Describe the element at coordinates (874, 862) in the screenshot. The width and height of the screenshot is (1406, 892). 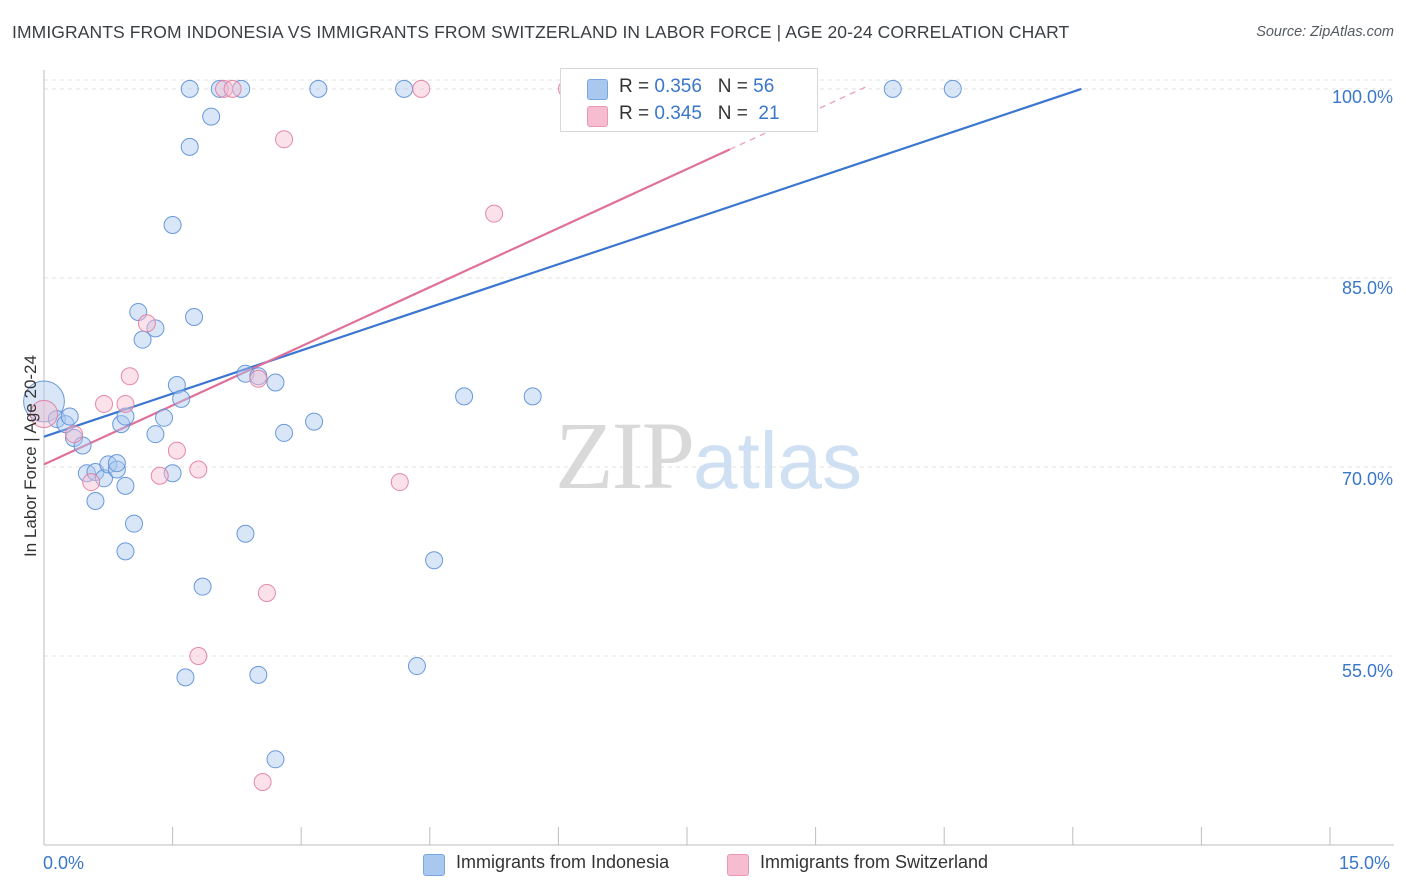
I see `series-legend-label-switzerland: Immigrants from Switzerland` at that location.